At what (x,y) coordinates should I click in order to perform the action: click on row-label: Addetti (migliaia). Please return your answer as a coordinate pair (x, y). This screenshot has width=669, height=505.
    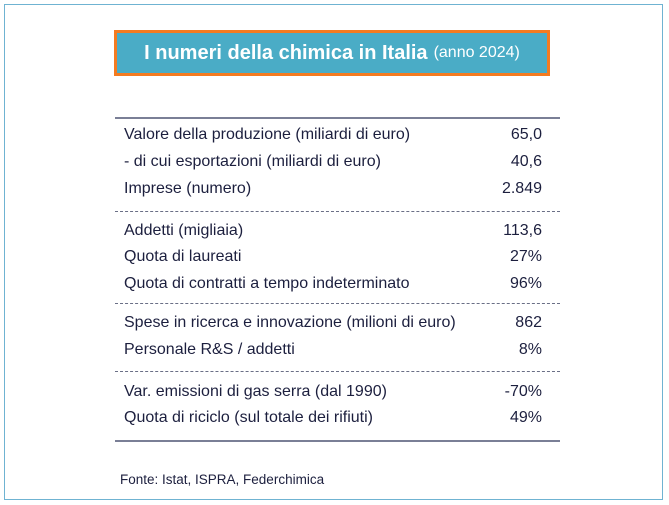
    Looking at the image, I should click on (184, 230).